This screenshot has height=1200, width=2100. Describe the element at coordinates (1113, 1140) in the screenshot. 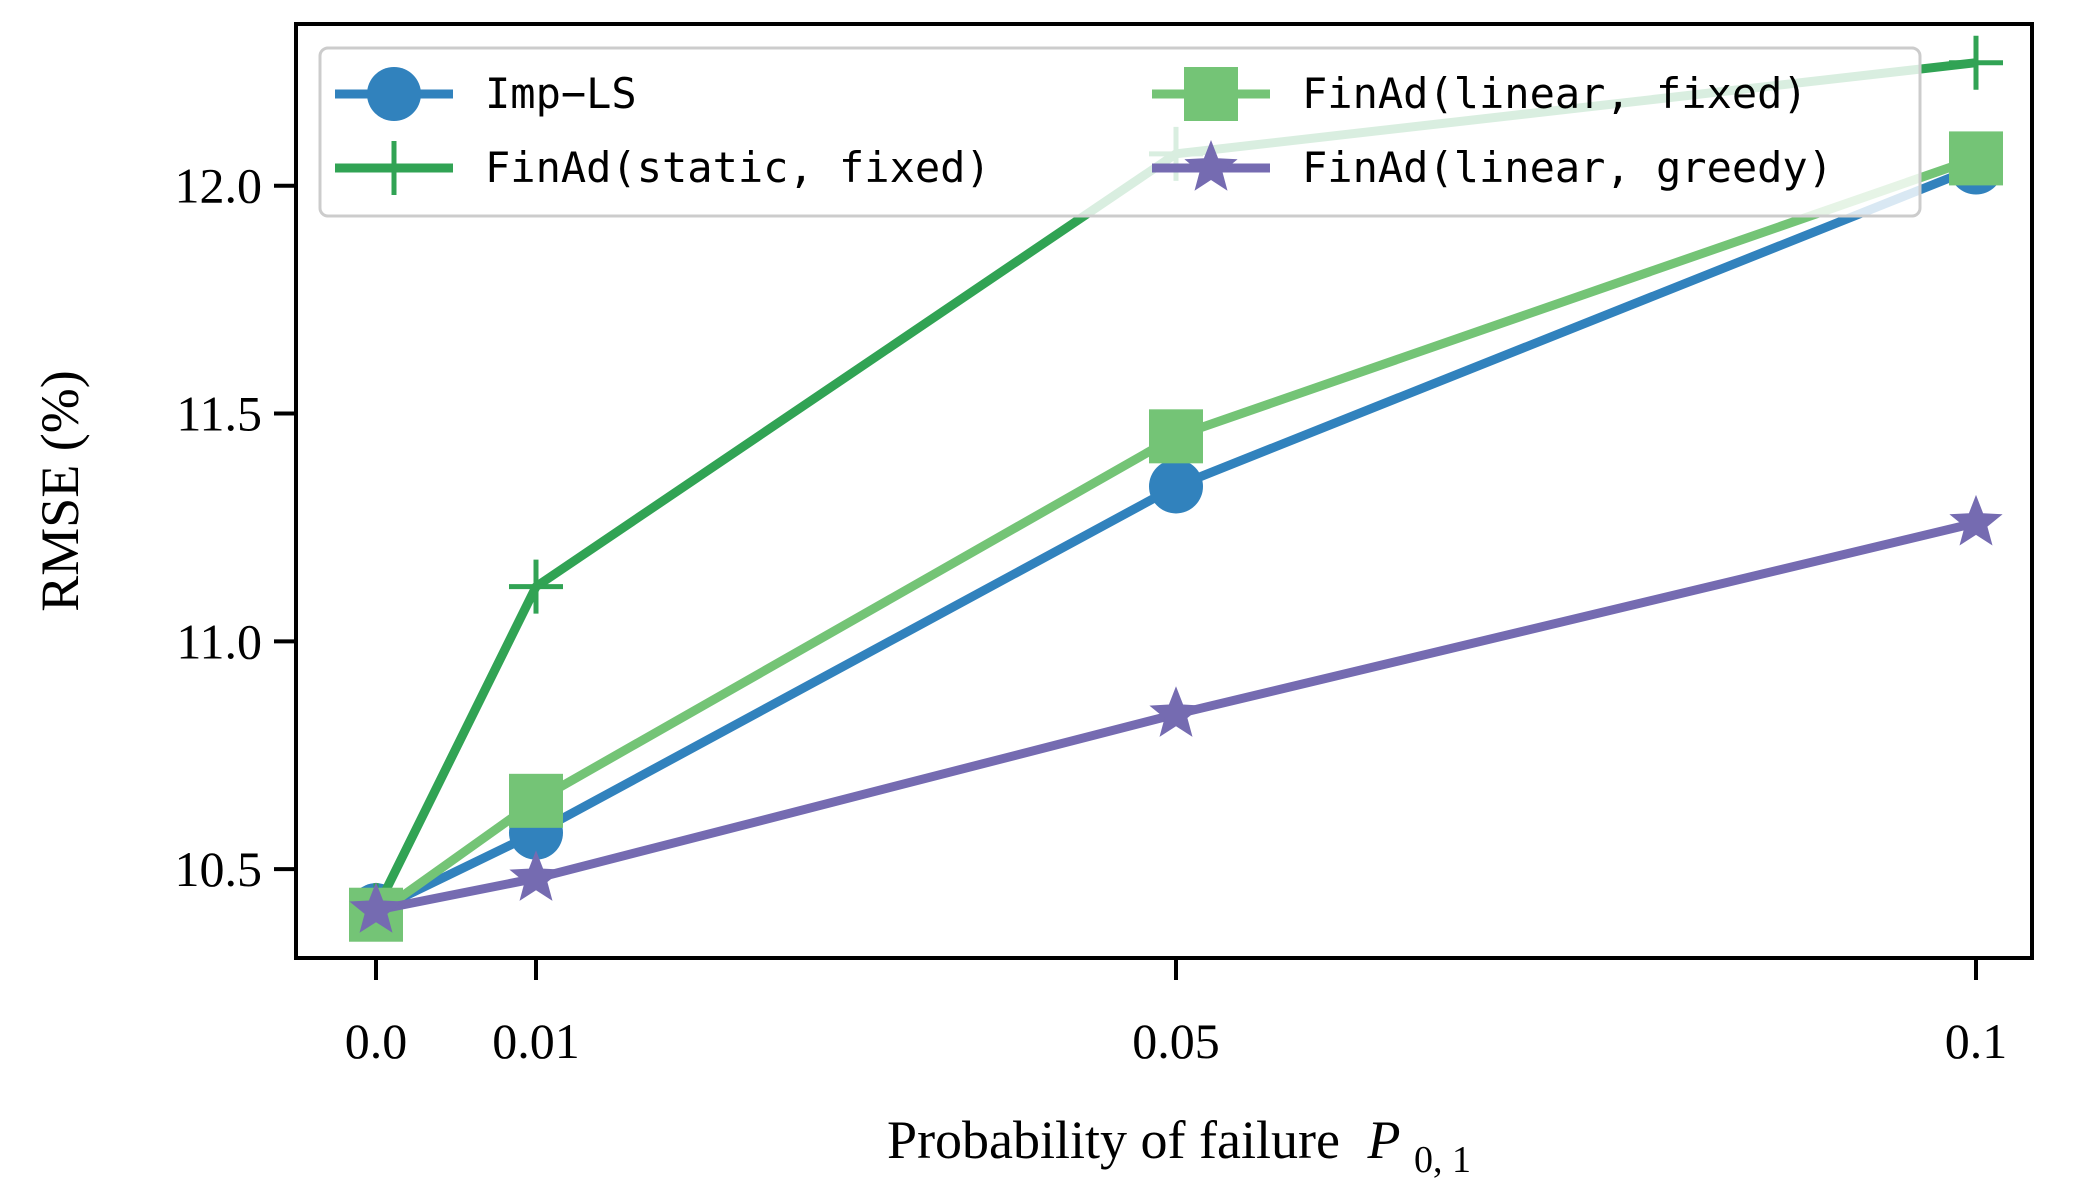

I see `x-axis-title-text: Probability of failure` at that location.